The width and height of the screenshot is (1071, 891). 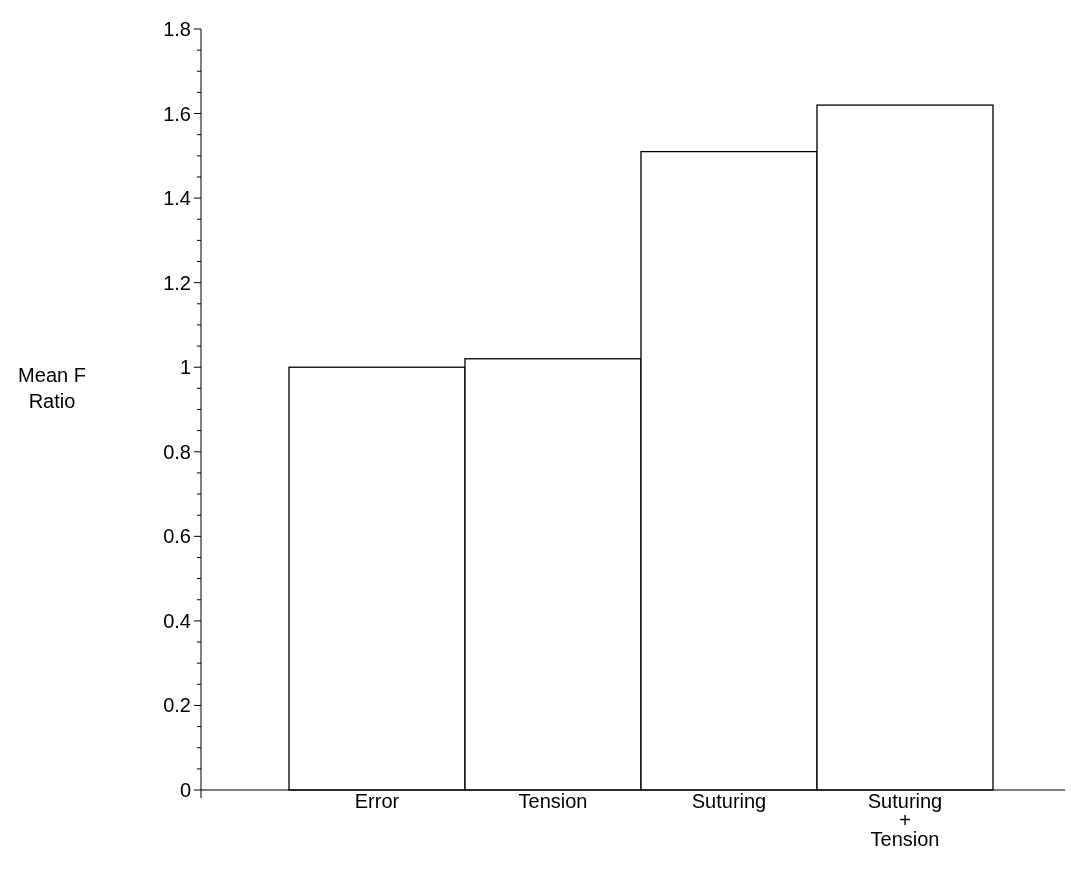 I want to click on x-tick-label: Suturing, so click(x=729, y=801).